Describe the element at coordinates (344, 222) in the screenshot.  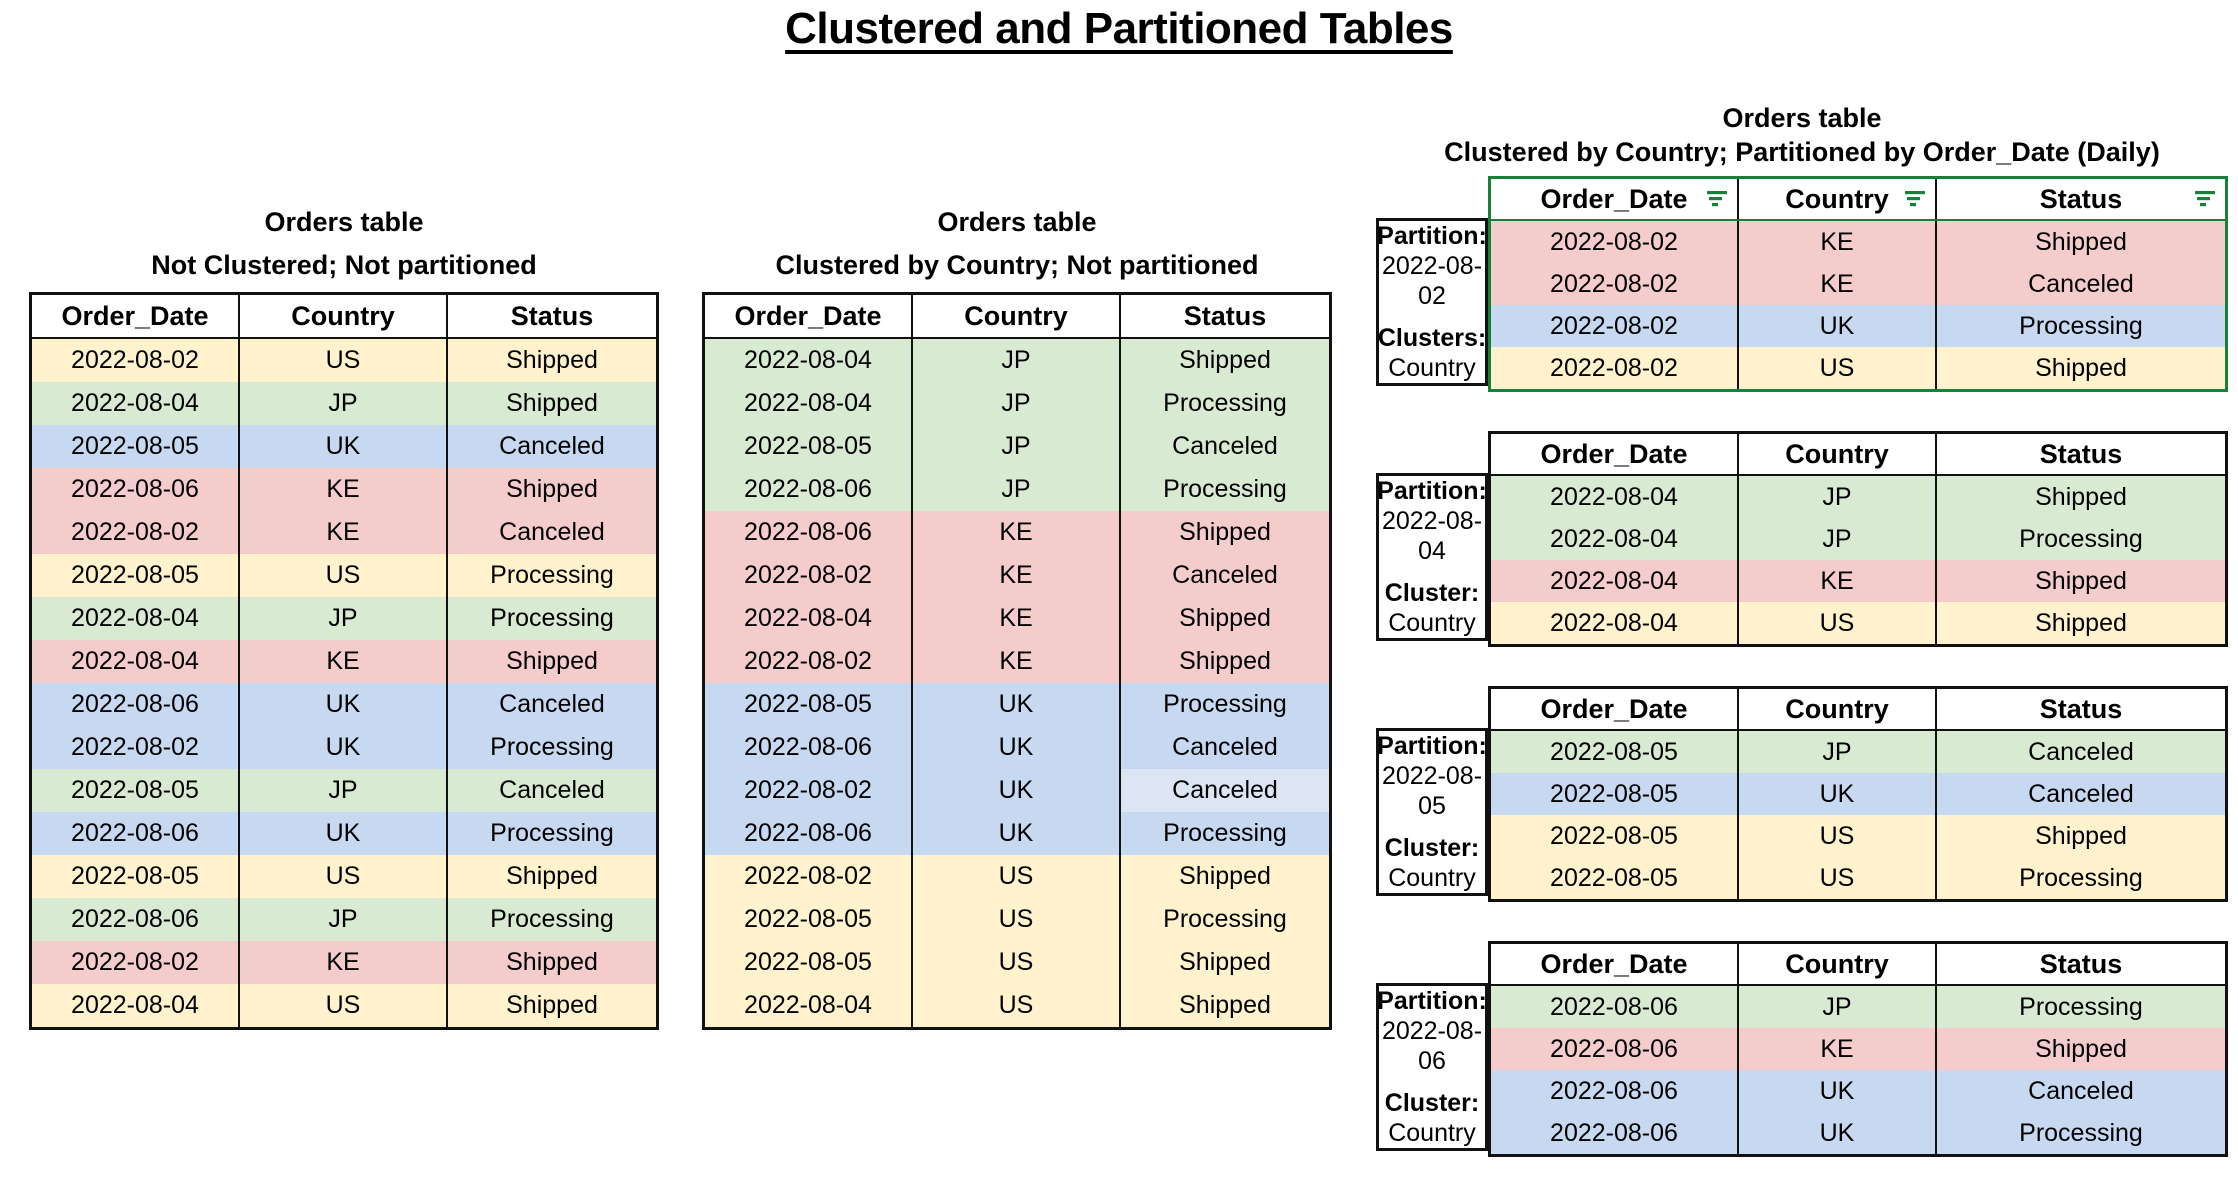
I see `table-title: Orders table` at that location.